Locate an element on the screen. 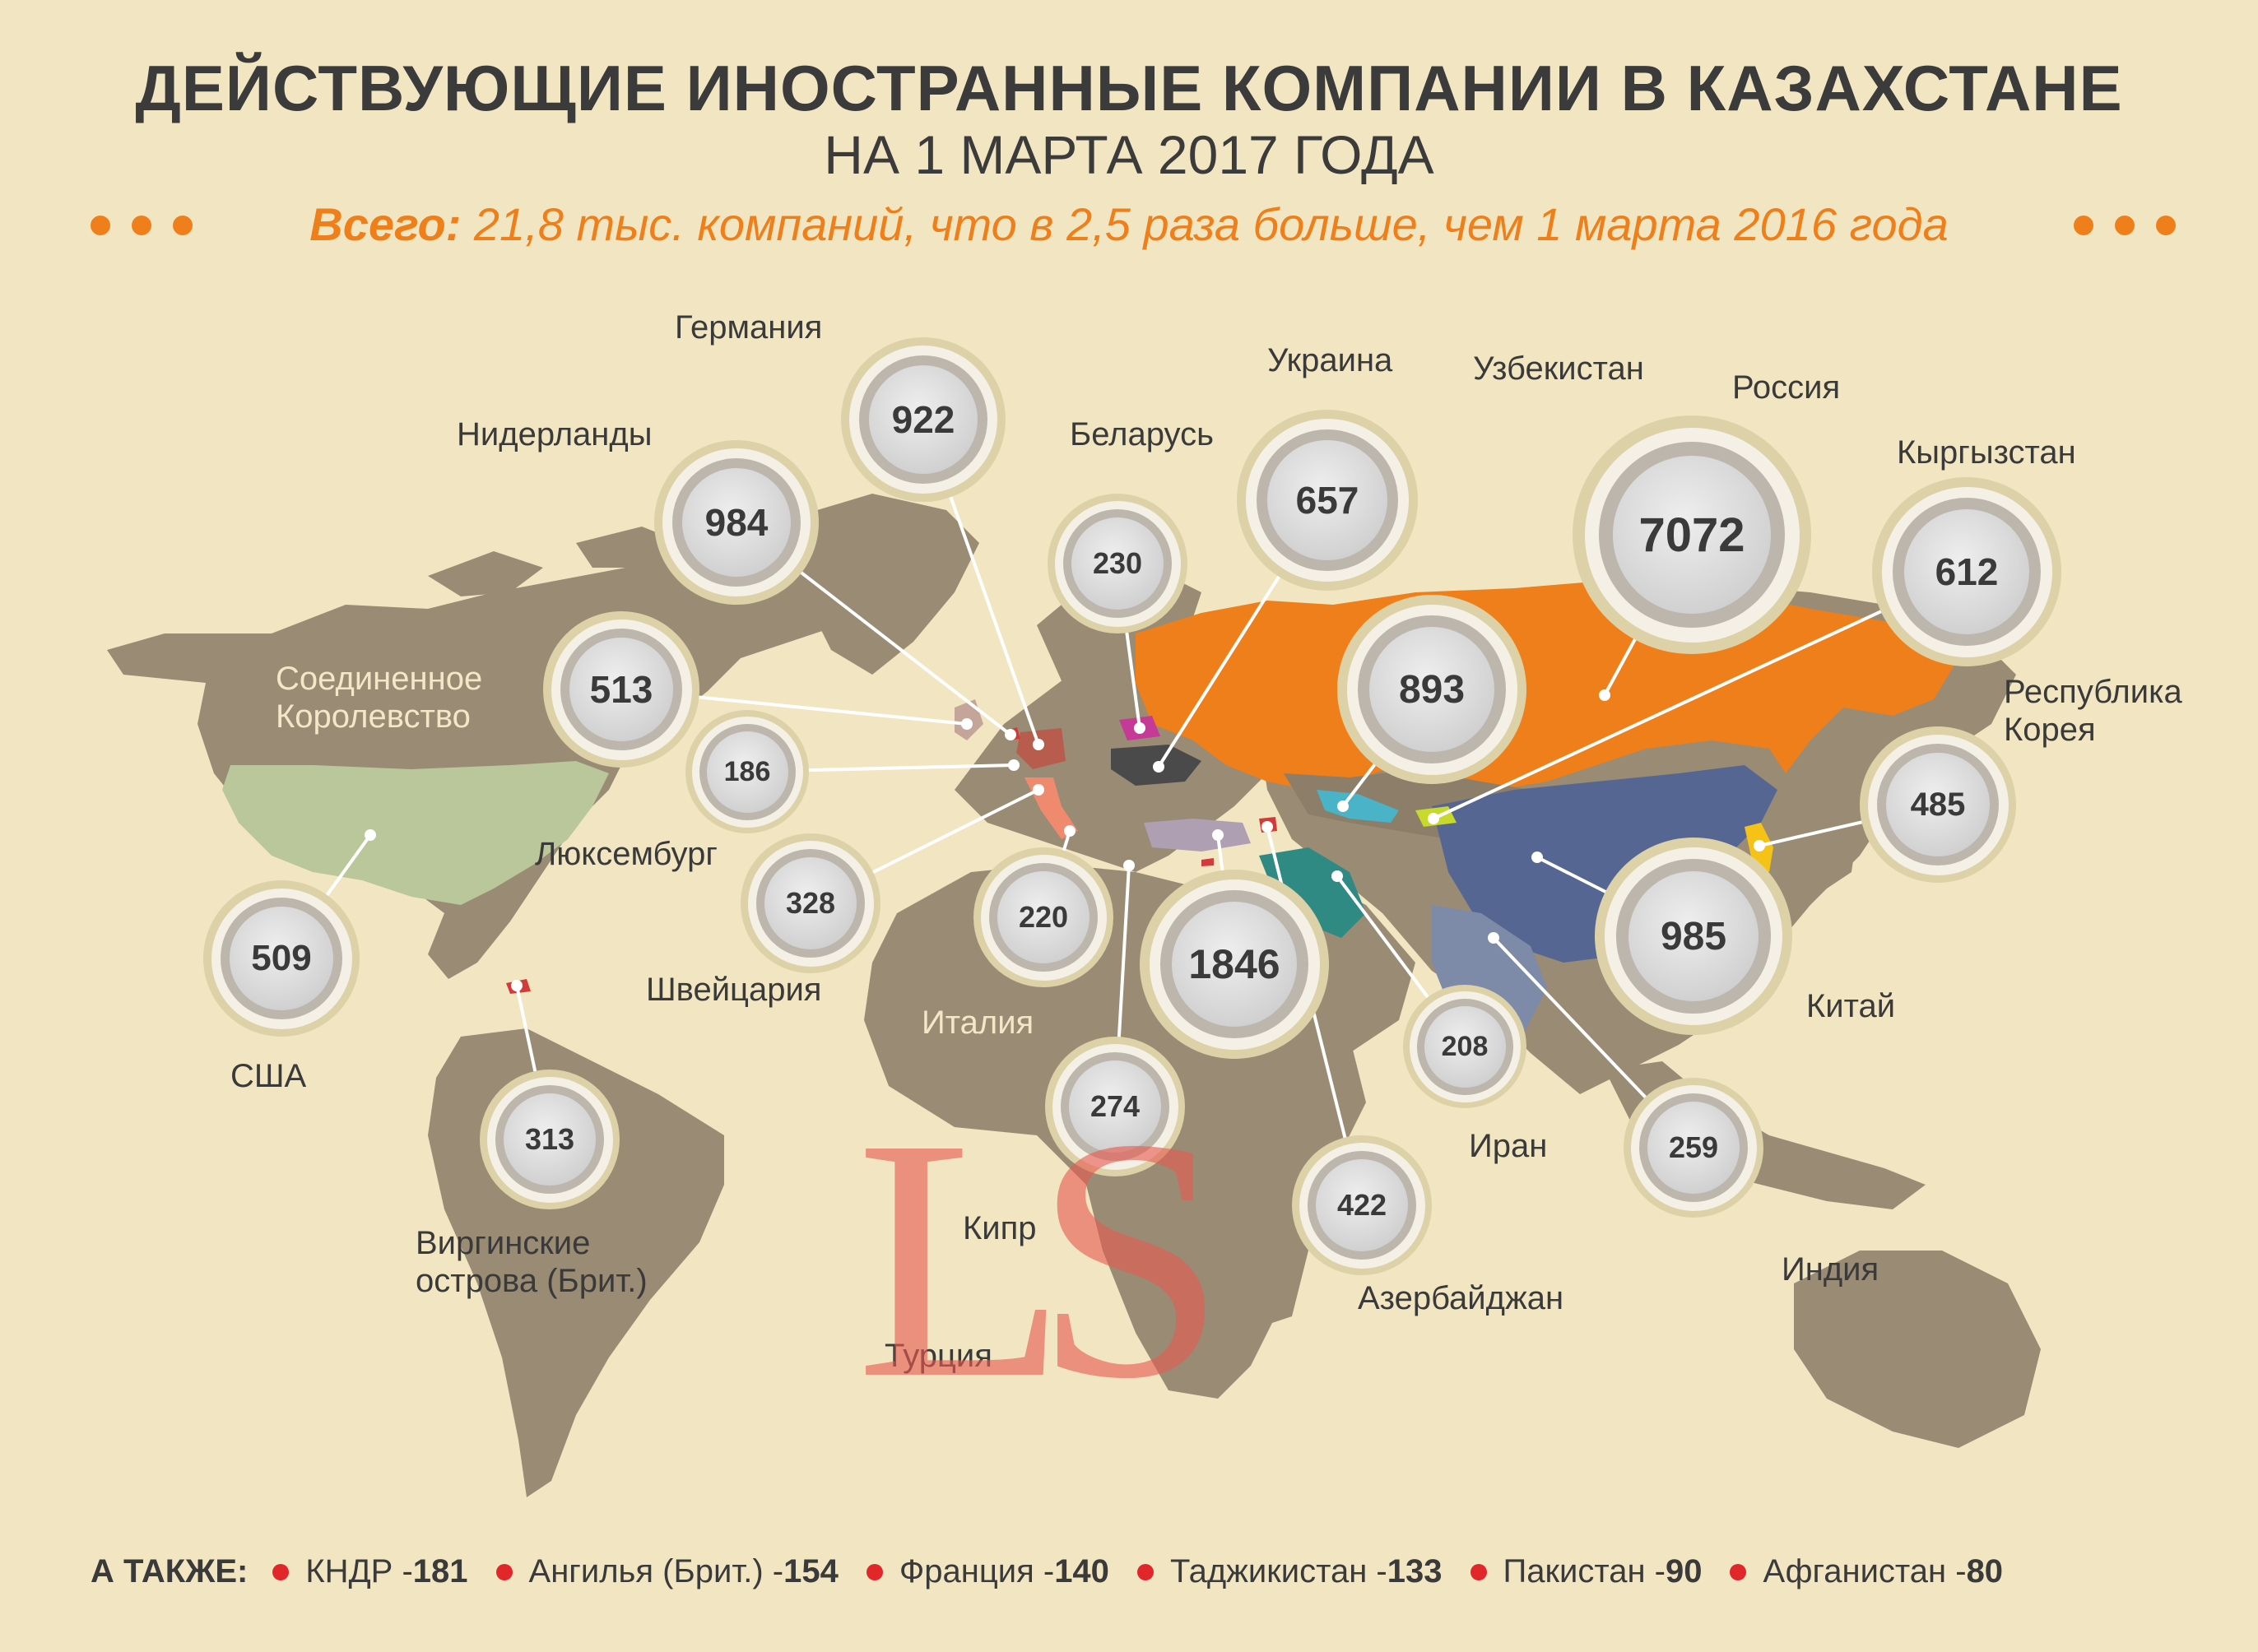 This screenshot has width=2258, height=1652. country-label-switzerland: Швейцария is located at coordinates (734, 990).